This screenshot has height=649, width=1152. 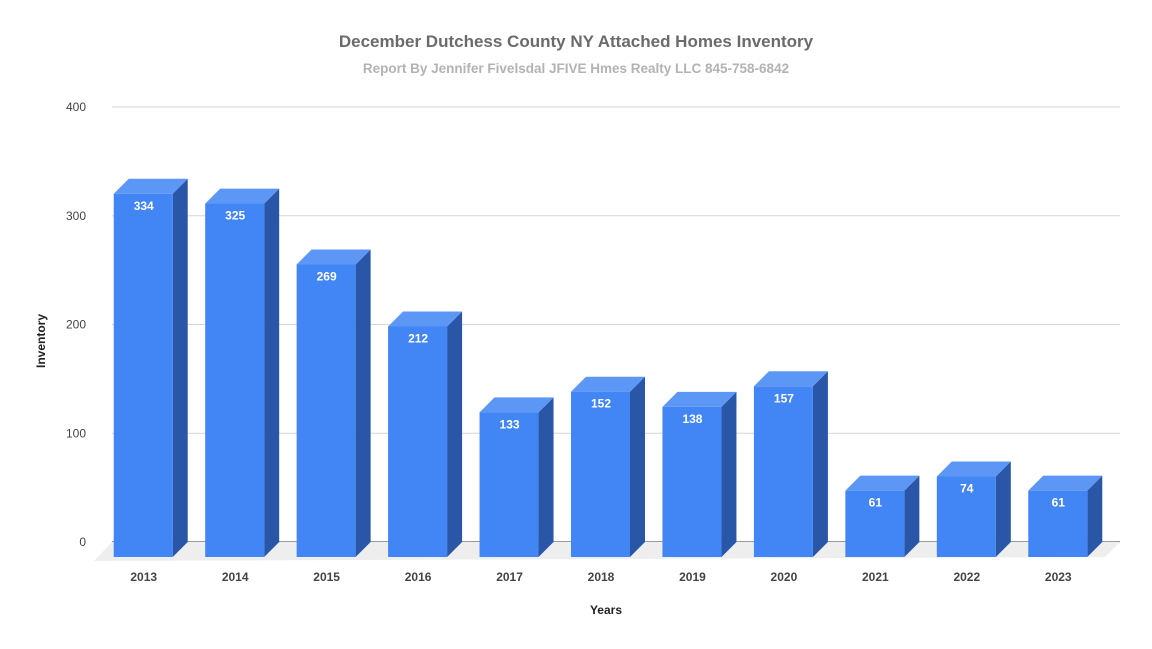 I want to click on data-label: 212, so click(x=418, y=338).